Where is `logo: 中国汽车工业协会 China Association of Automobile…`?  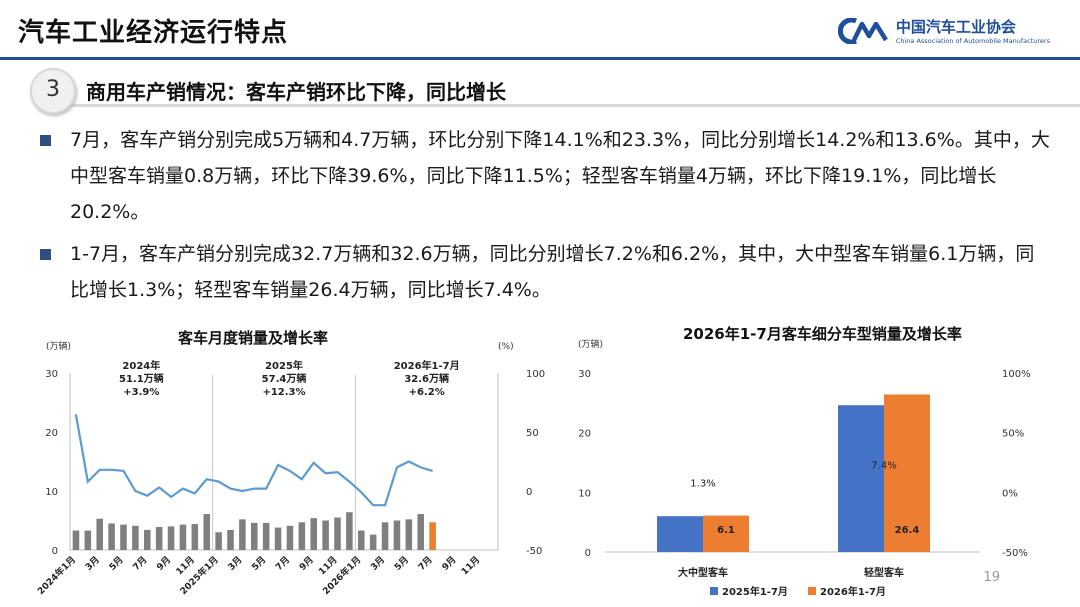
logo: 中国汽车工业协会 China Association of Automobile… is located at coordinates (943, 30).